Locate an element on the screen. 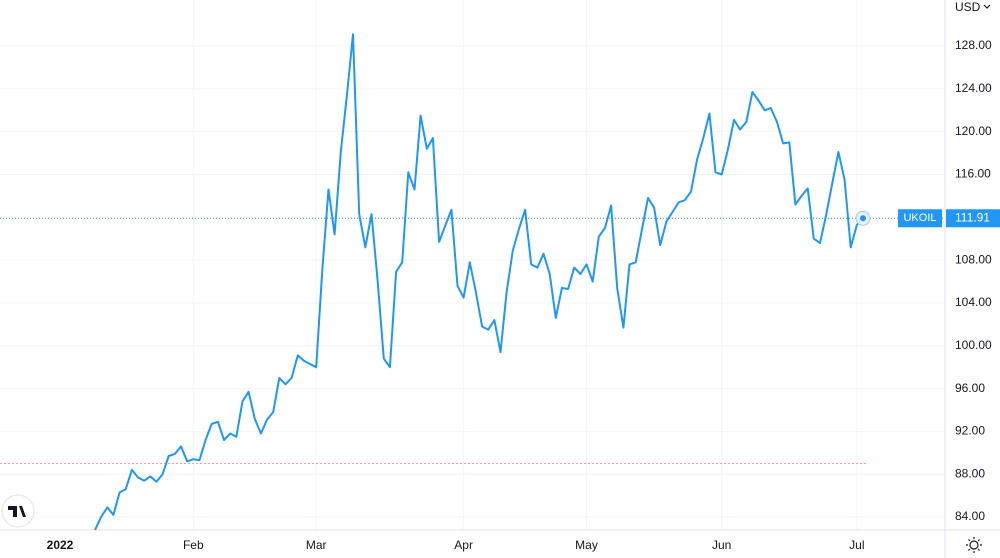 This screenshot has height=558, width=1000. y-tick-label: 104.00 is located at coordinates (973, 302).